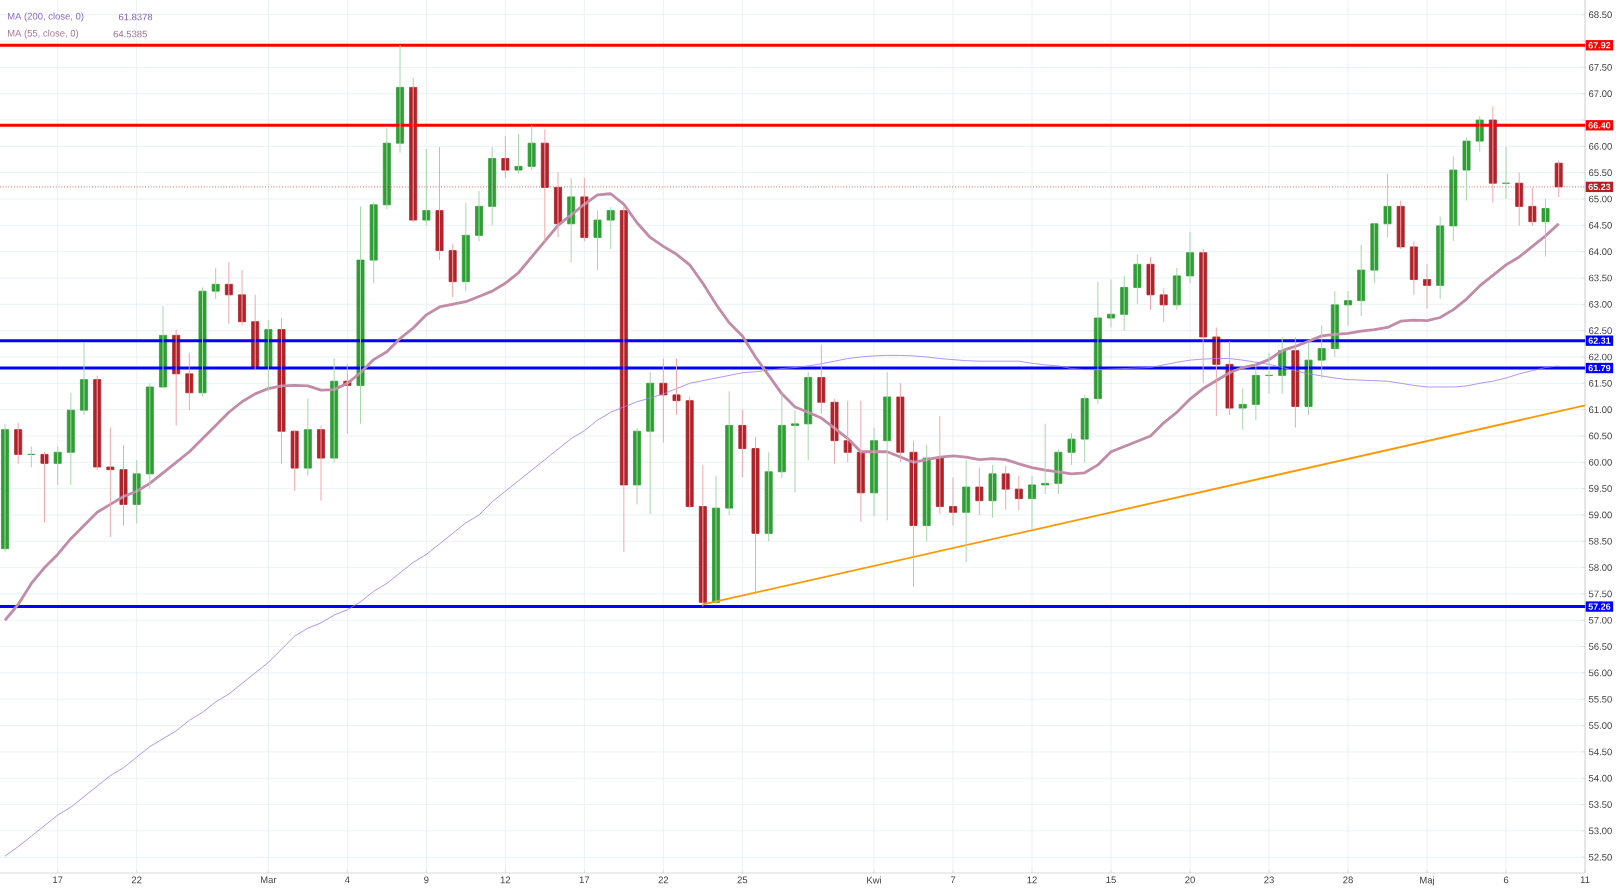  I want to click on y-tick-label: 66.00, so click(1600, 146).